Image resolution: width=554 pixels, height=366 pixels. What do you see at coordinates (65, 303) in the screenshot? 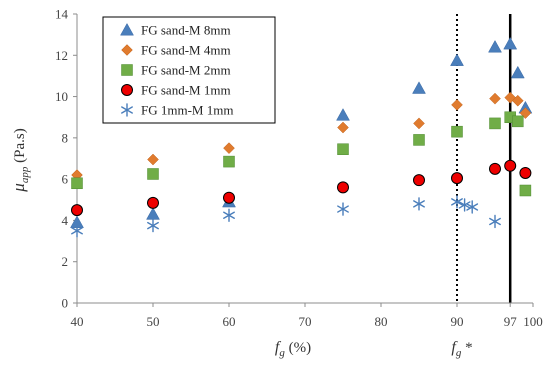
I see `y-tick-label: 0` at bounding box center [65, 303].